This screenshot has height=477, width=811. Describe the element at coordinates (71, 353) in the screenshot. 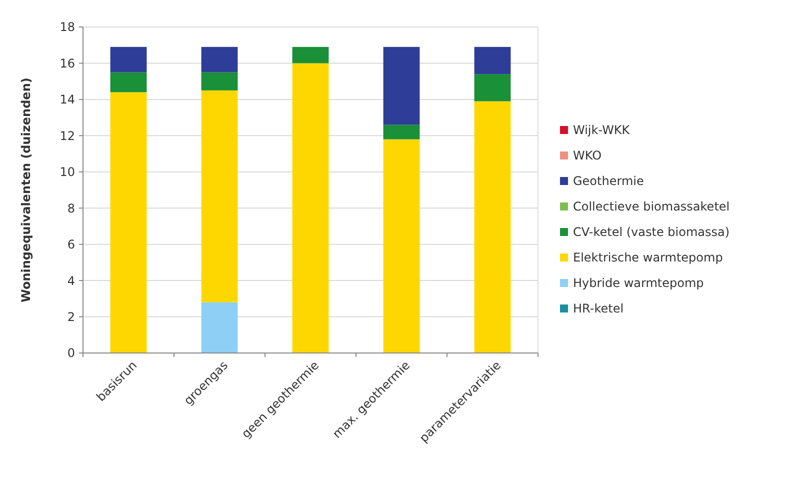

I see `y-tick-label: 0` at that location.